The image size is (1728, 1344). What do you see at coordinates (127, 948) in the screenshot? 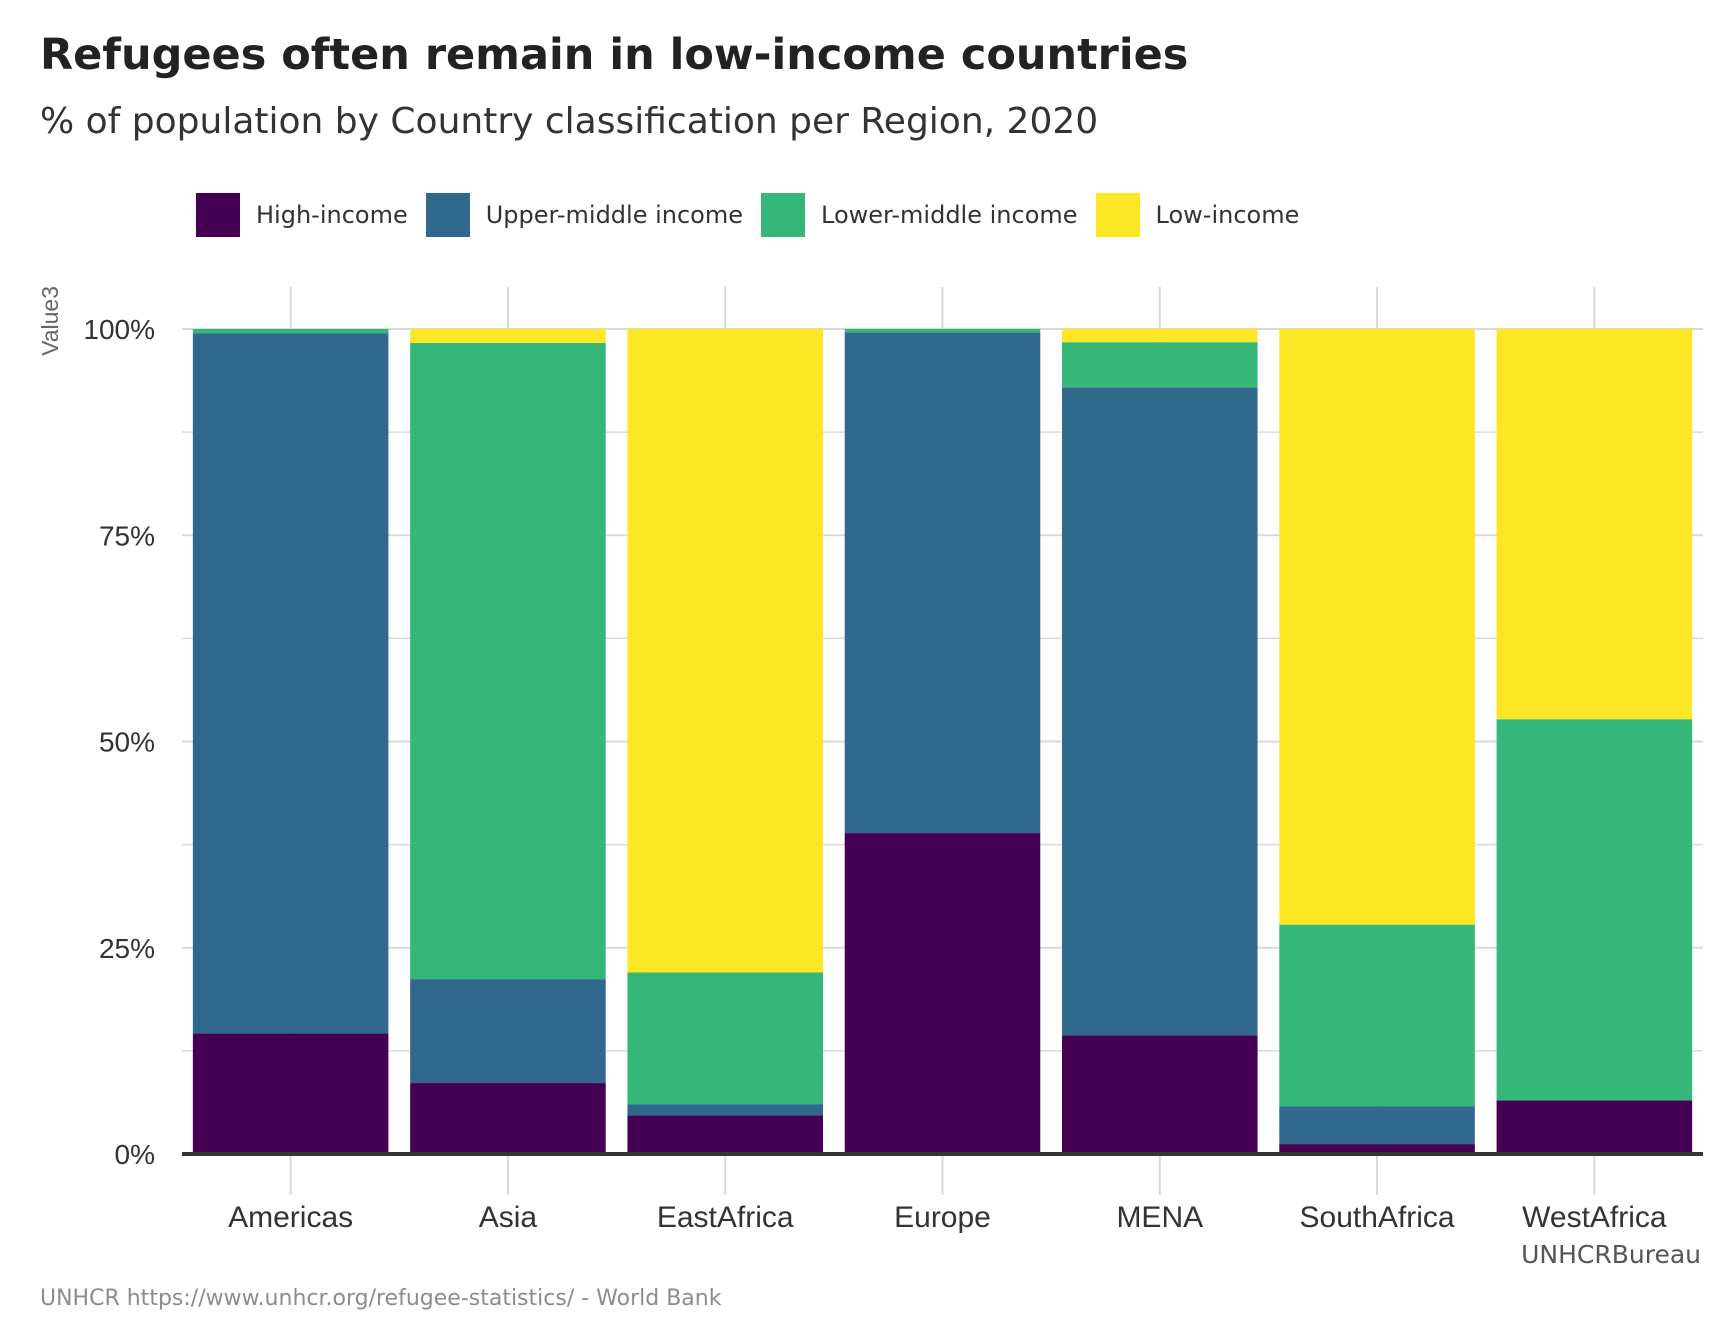
I see `y-tick-label: 25%` at bounding box center [127, 948].